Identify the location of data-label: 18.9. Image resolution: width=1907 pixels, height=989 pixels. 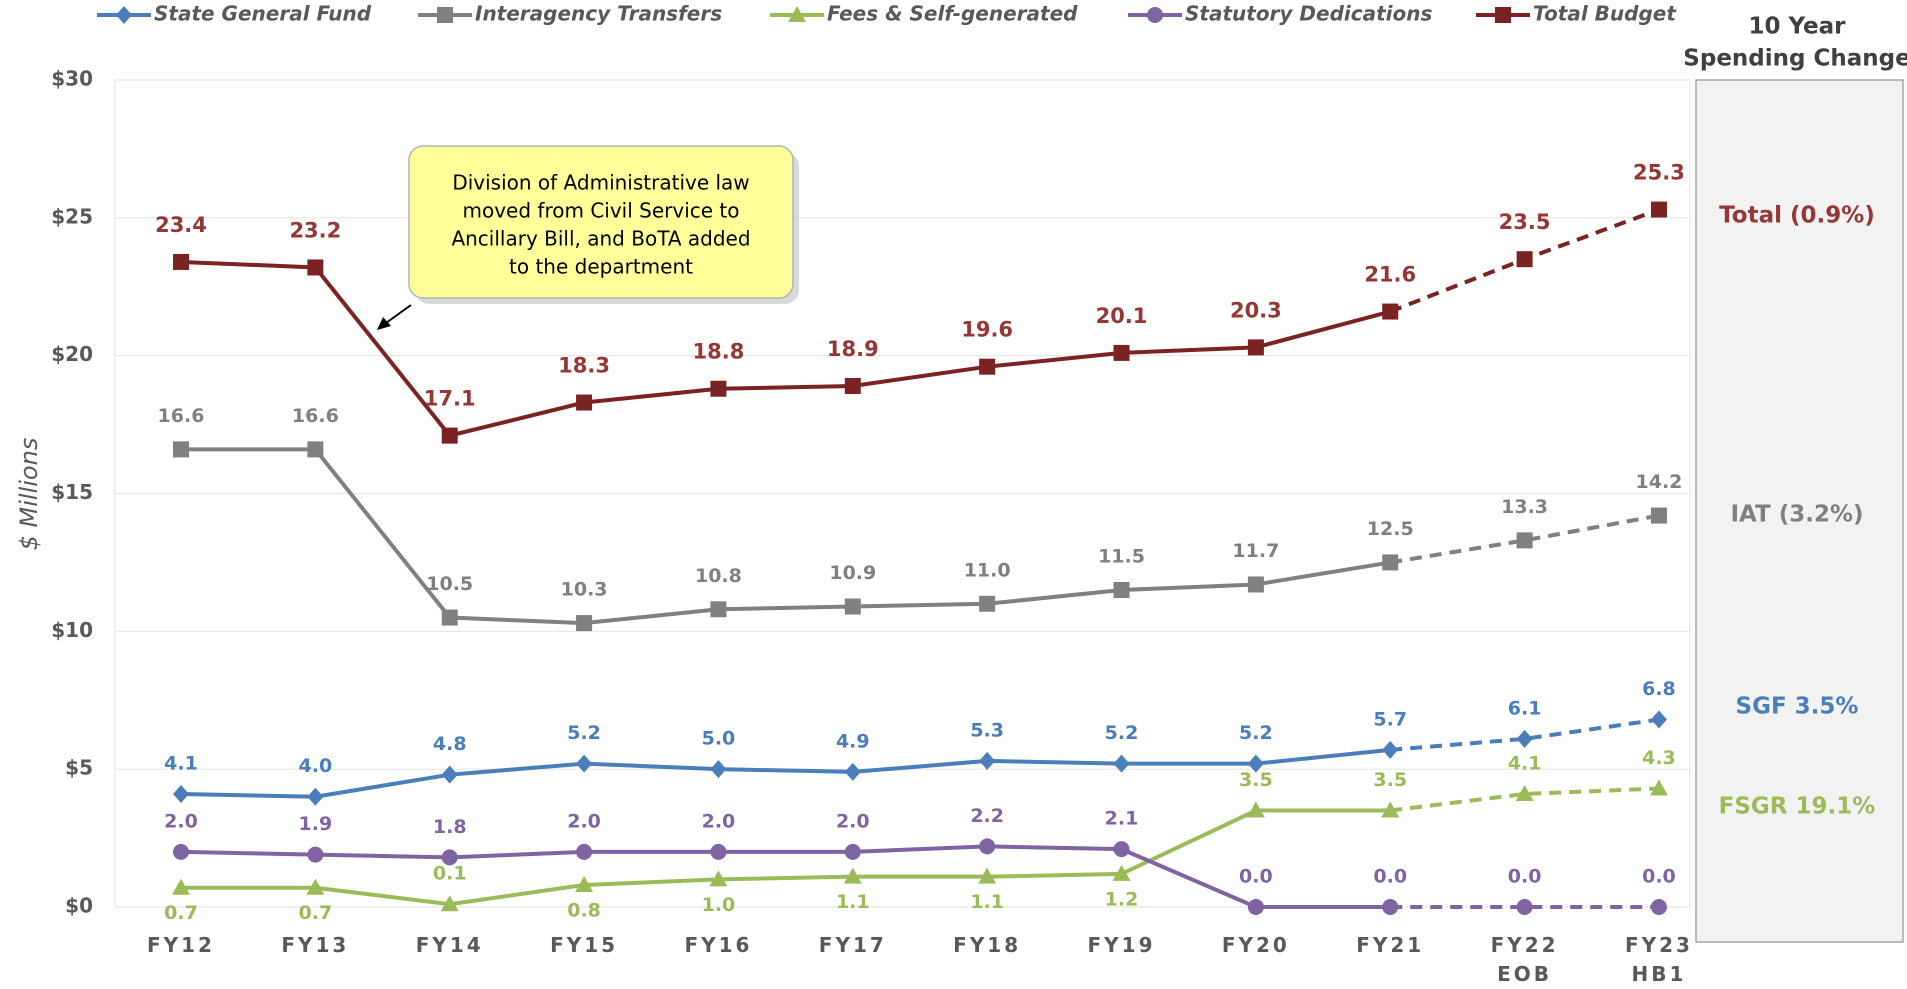
(853, 349).